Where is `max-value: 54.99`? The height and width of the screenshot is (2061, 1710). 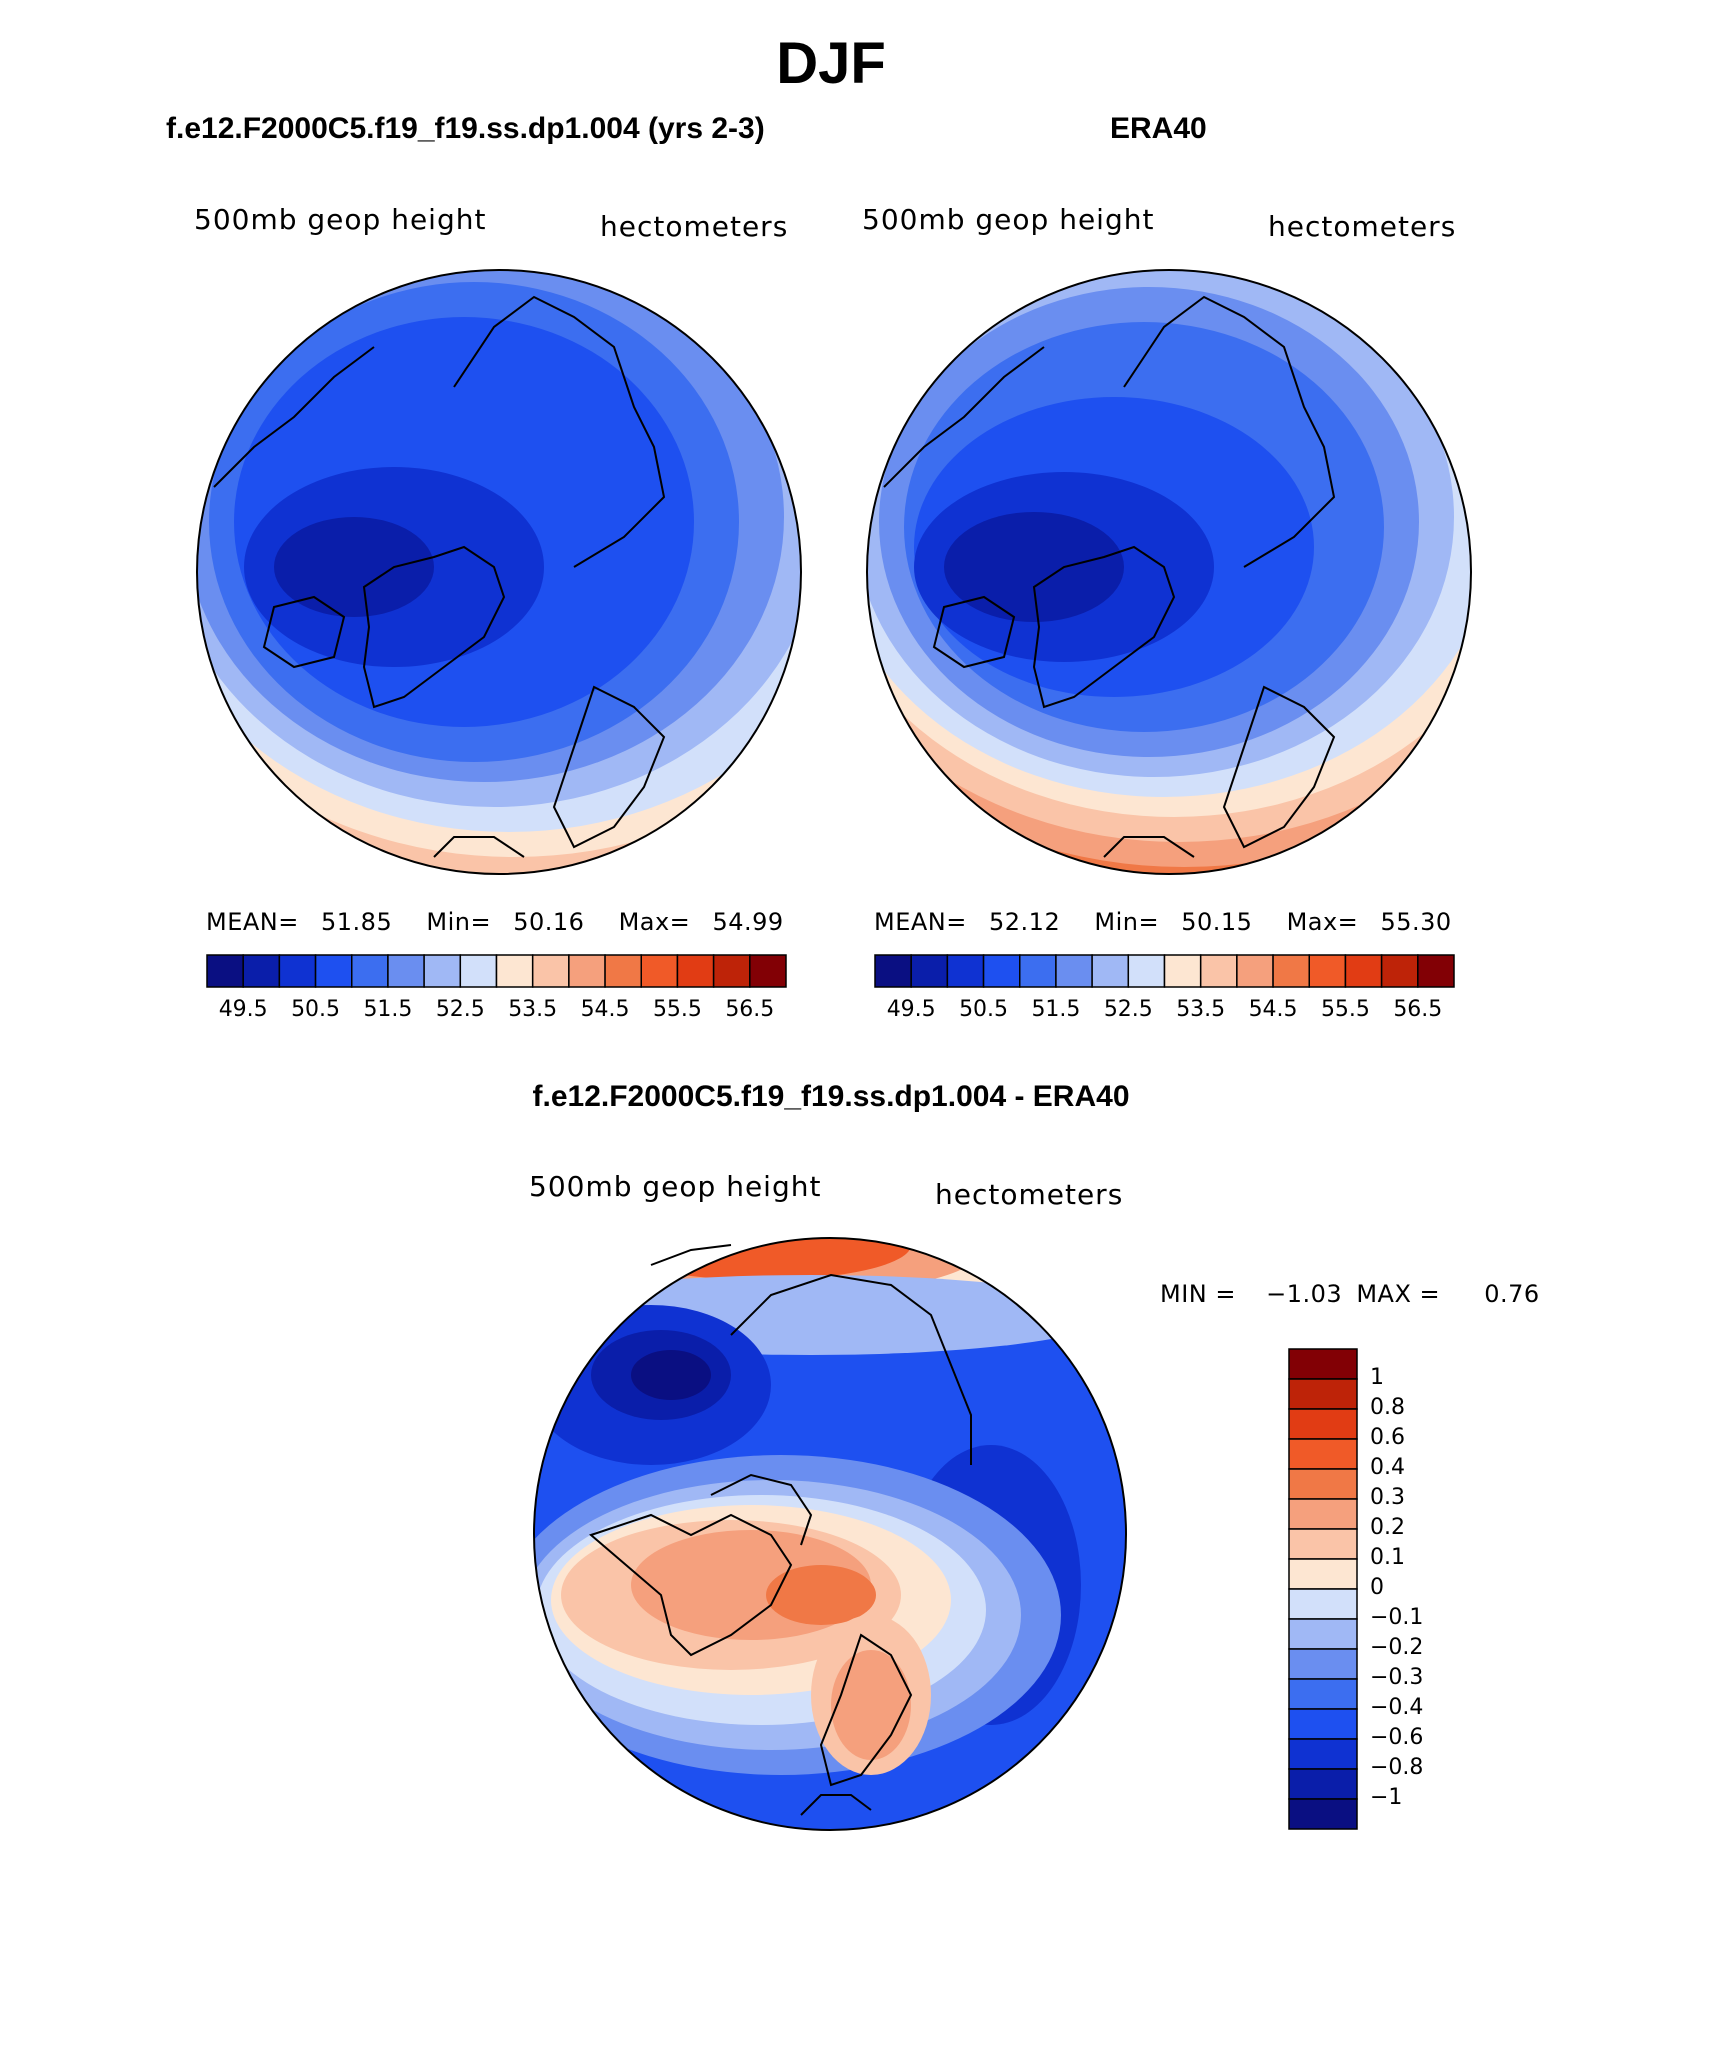 max-value: 54.99 is located at coordinates (748, 922).